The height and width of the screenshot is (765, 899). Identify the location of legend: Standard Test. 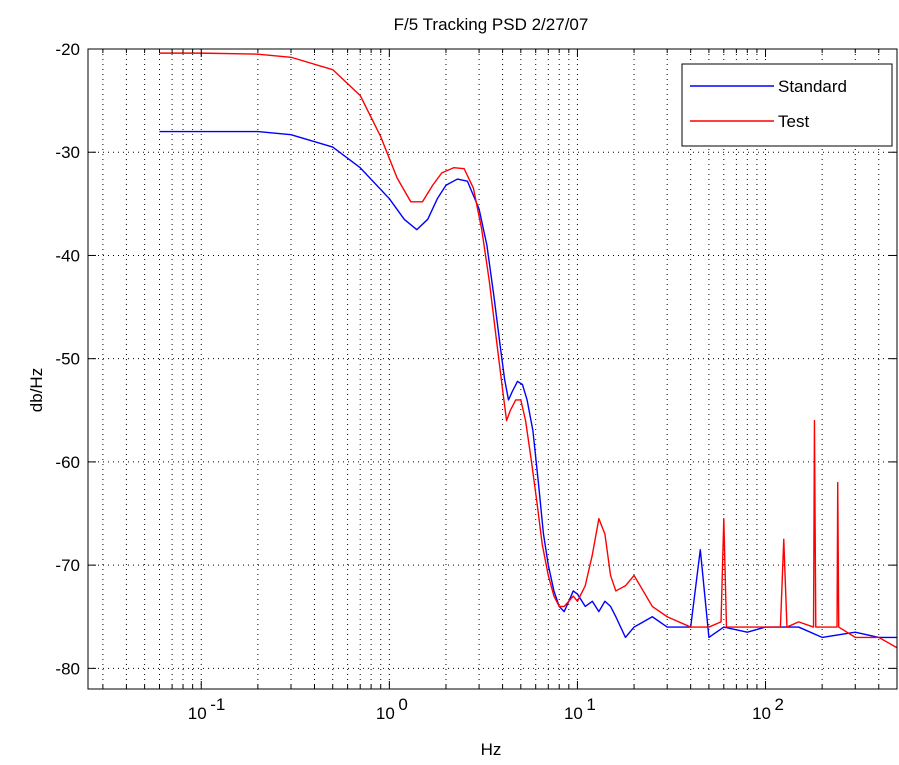
(787, 105).